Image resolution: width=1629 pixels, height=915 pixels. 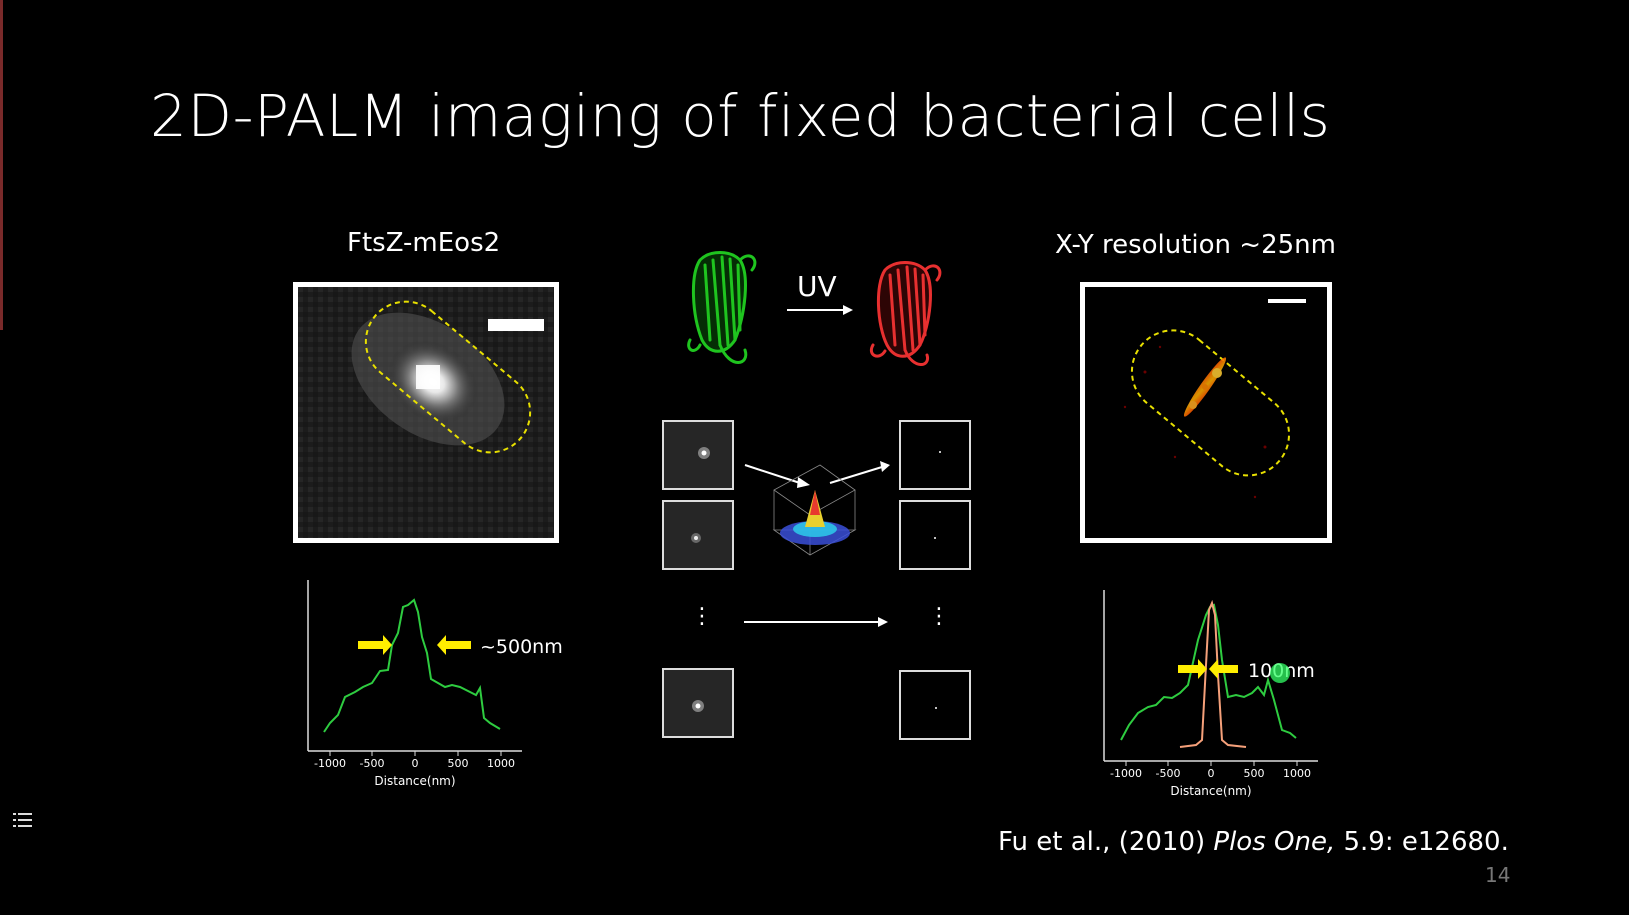 What do you see at coordinates (722, 307) in the screenshot?
I see `green-protein-icon` at bounding box center [722, 307].